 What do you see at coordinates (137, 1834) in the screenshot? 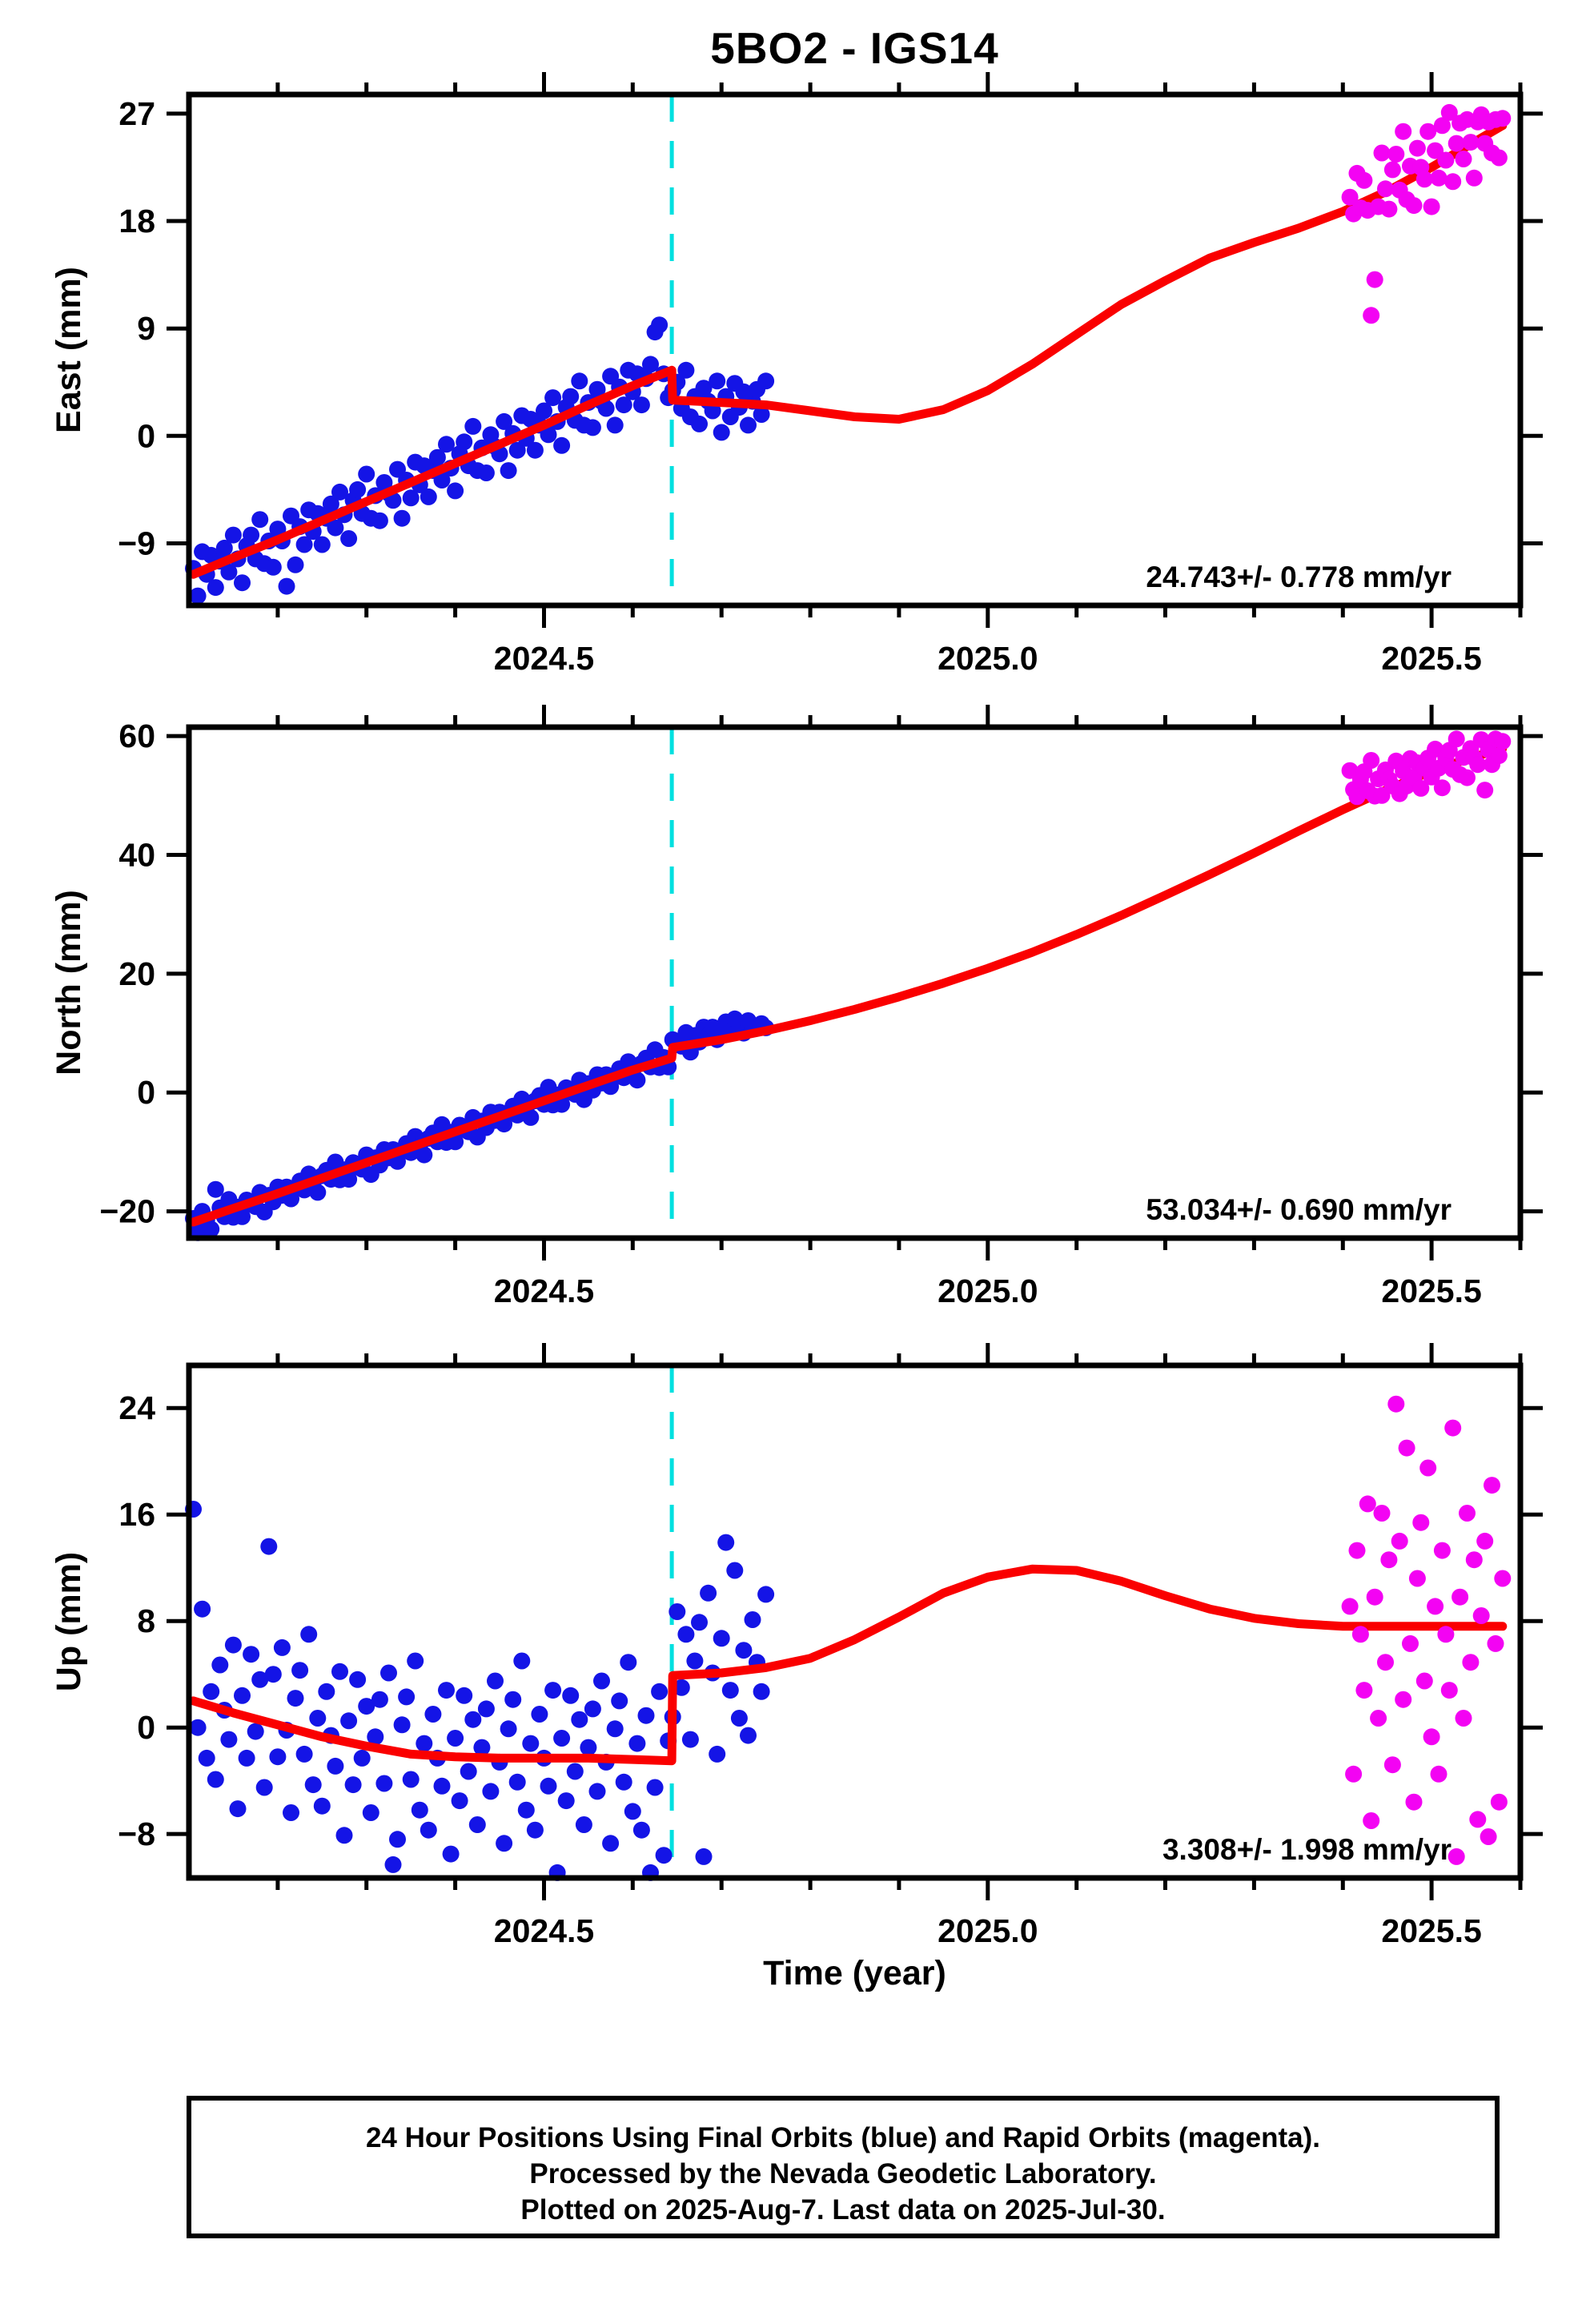
I see `svg-text: −8` at bounding box center [137, 1834].